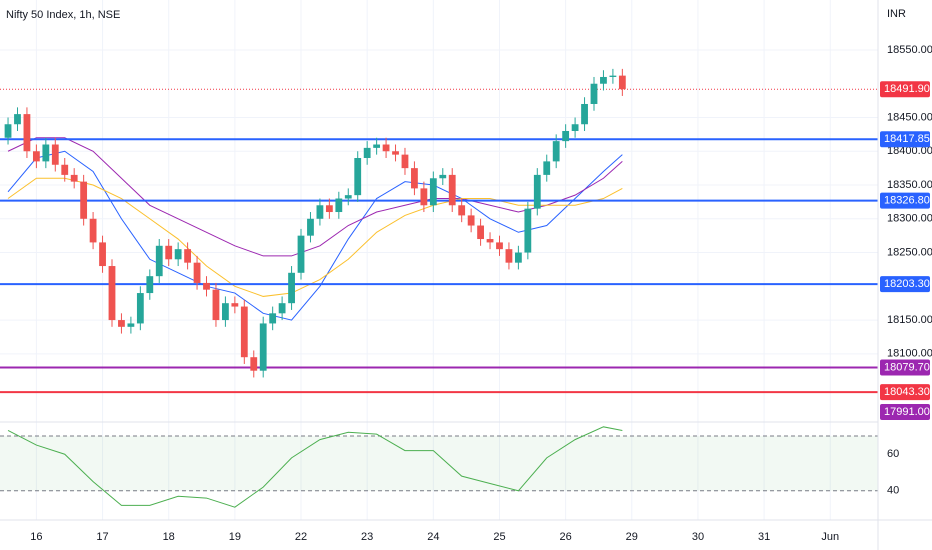  What do you see at coordinates (499, 537) in the screenshot?
I see `x-tick-label: 25` at bounding box center [499, 537].